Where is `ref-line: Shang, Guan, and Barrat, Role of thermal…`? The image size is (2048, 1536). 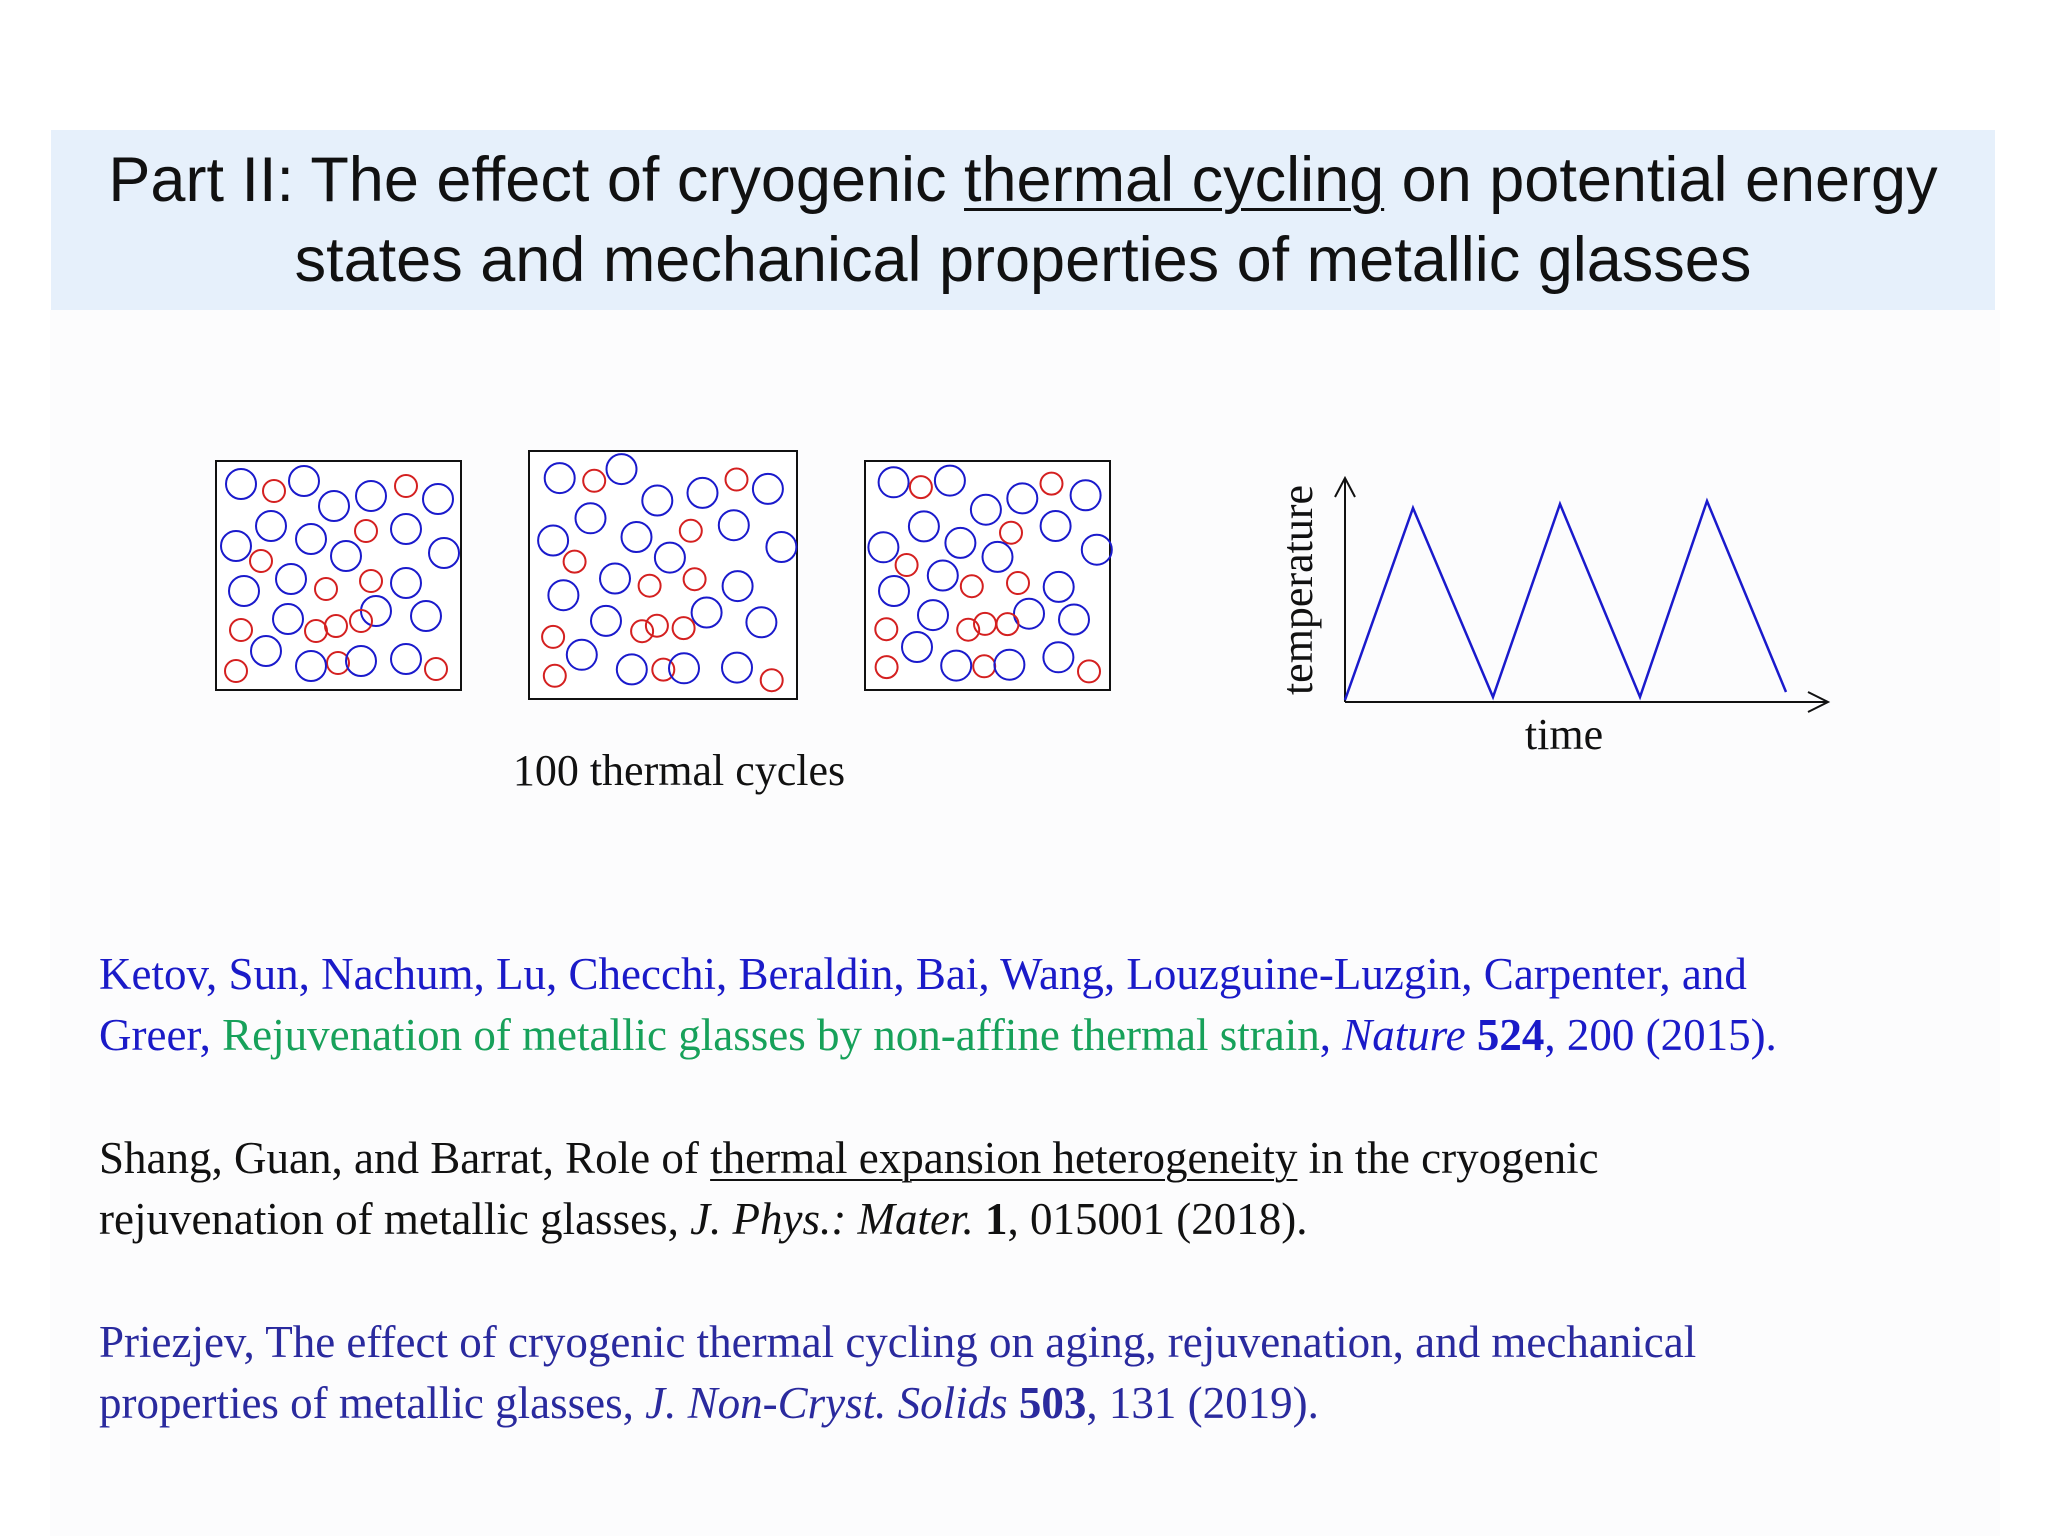 ref-line: Shang, Guan, and Barrat, Role of thermal… is located at coordinates (849, 1158).